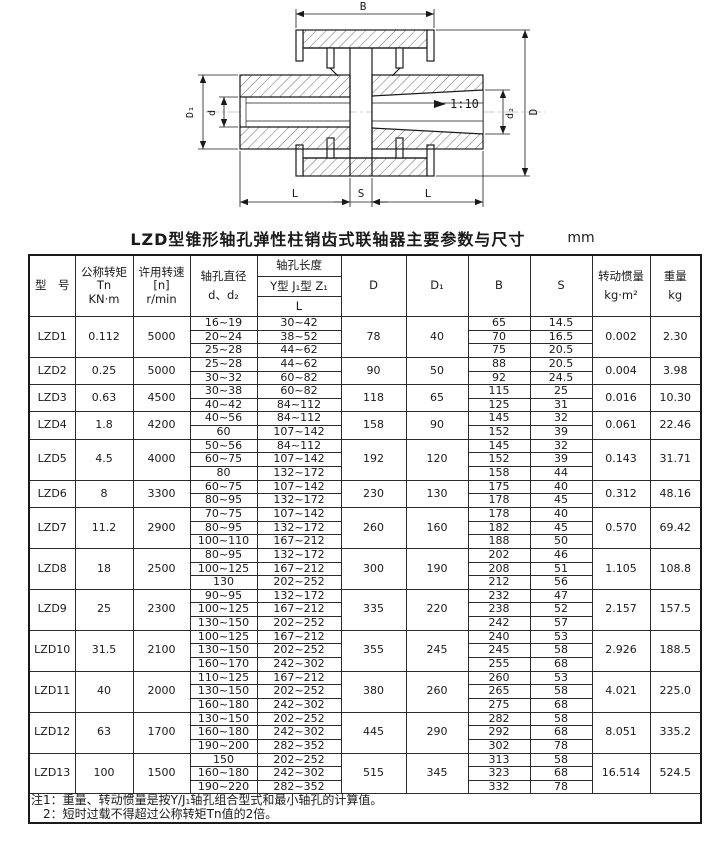  Describe the element at coordinates (428, 193) in the screenshot. I see `dim-L-right-label: L` at that location.